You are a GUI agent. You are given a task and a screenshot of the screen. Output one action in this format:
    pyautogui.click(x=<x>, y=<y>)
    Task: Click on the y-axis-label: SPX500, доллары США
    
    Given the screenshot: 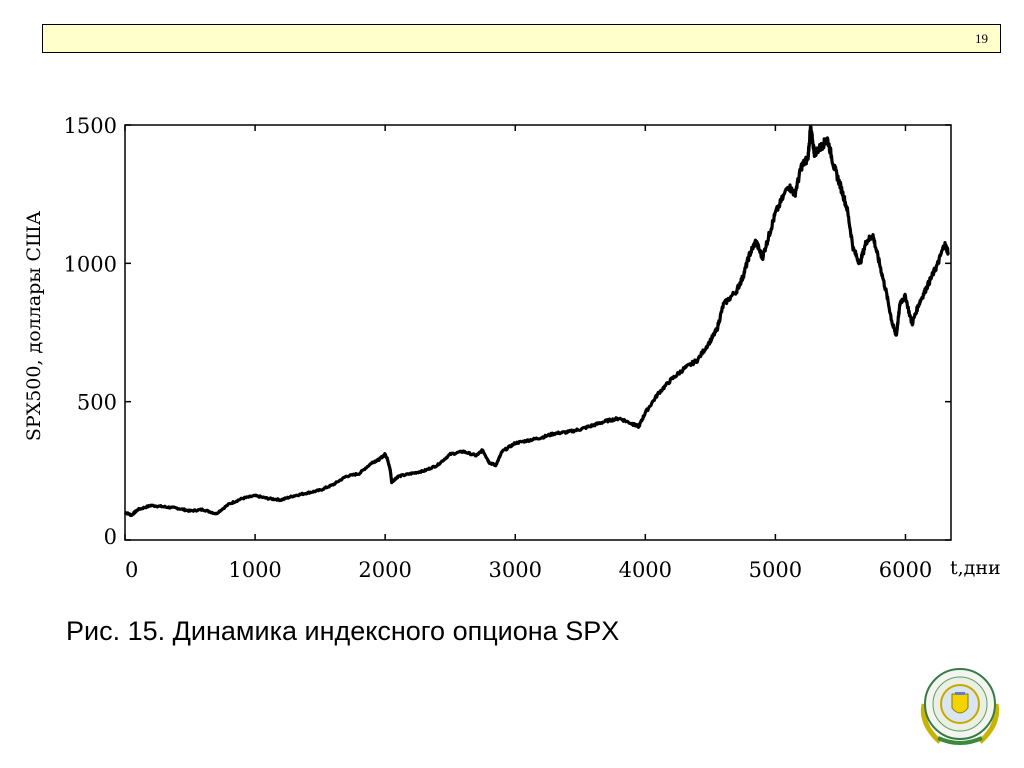 What is the action you would take?
    pyautogui.click(x=34, y=325)
    